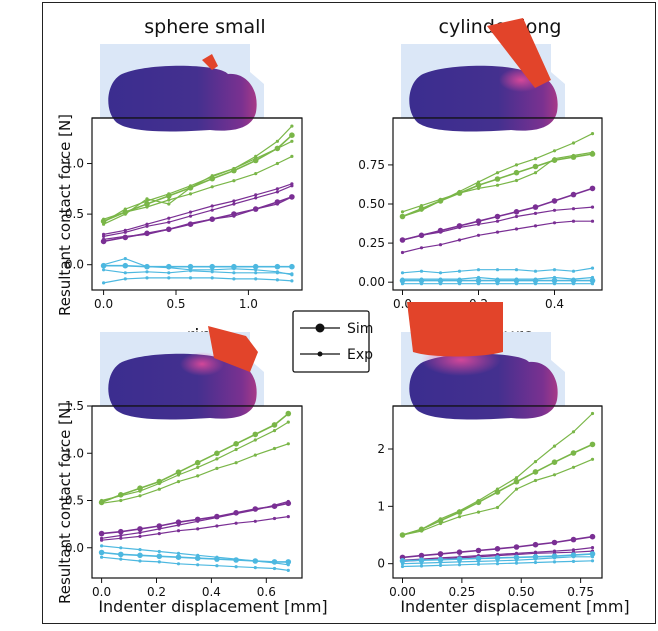  I want to click on sphere-indenter, so click(210, 62).